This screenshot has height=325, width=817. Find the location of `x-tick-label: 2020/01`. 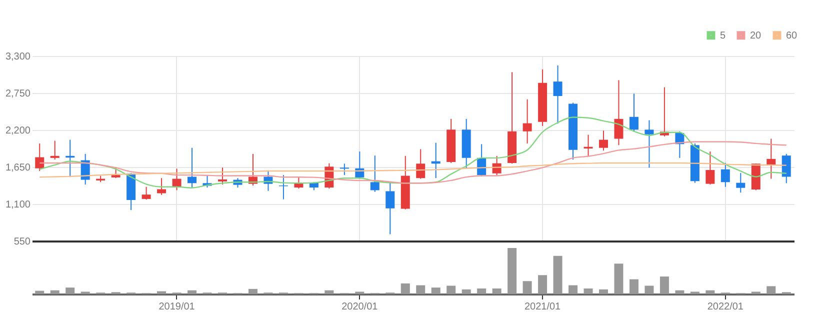

x-tick-label: 2020/01 is located at coordinates (360, 307).